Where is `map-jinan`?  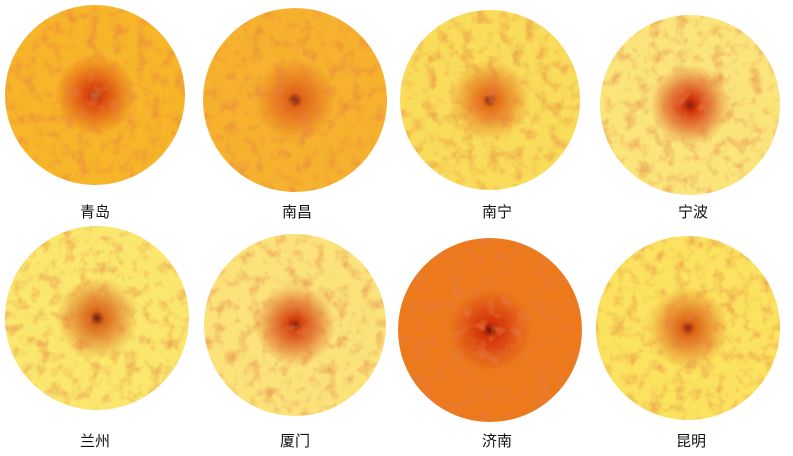 map-jinan is located at coordinates (490, 330).